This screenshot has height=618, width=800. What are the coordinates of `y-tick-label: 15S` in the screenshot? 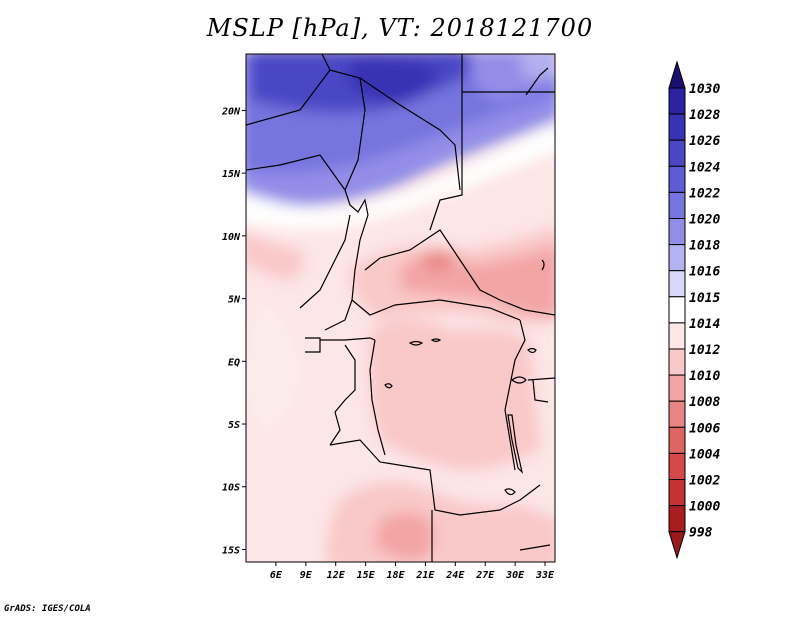 It's located at (231, 550).